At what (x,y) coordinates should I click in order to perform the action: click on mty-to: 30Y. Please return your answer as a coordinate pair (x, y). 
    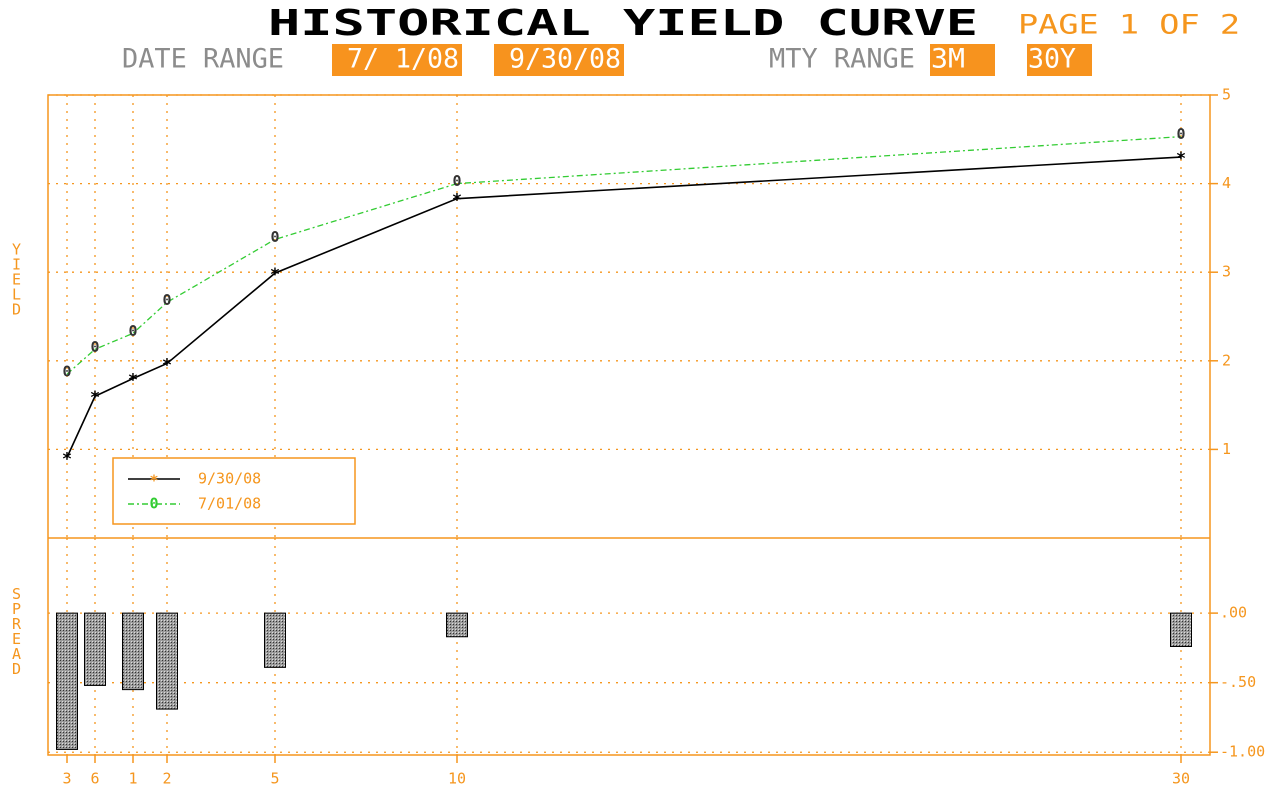
    Looking at the image, I should click on (1052, 59).